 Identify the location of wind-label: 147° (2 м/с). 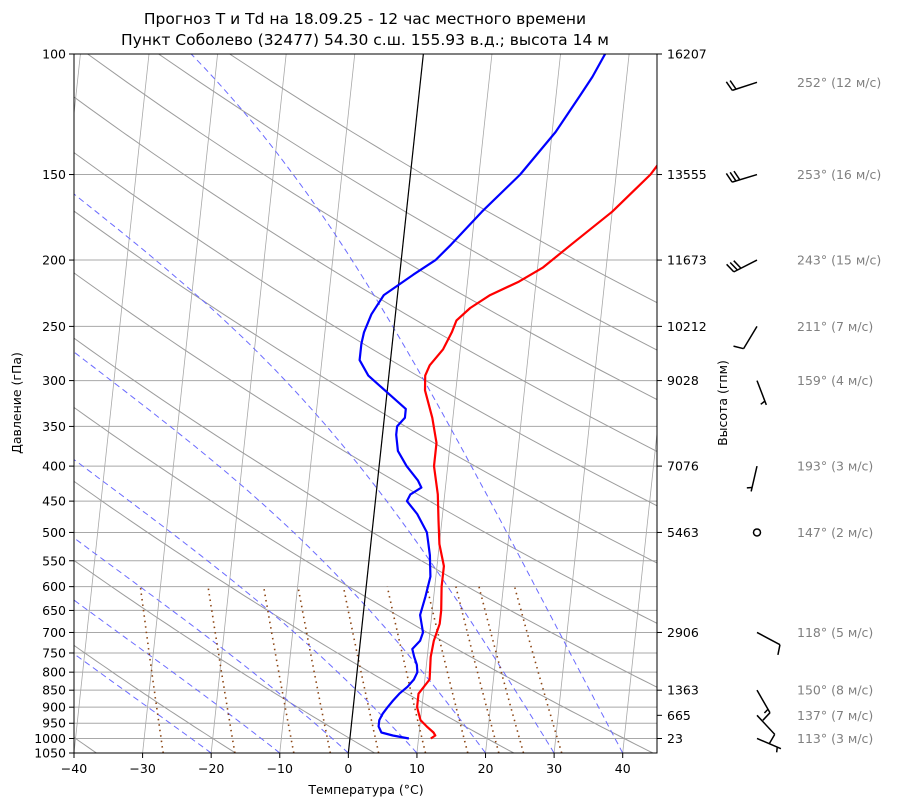
(835, 532).